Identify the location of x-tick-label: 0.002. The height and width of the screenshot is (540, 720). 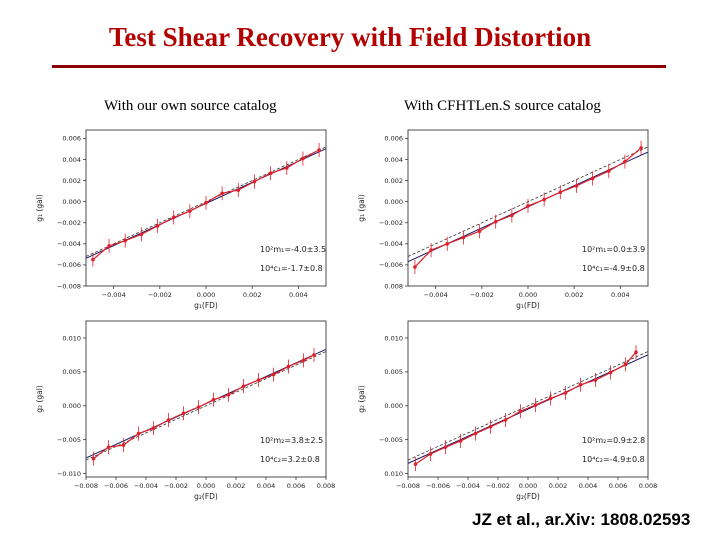
(558, 486).